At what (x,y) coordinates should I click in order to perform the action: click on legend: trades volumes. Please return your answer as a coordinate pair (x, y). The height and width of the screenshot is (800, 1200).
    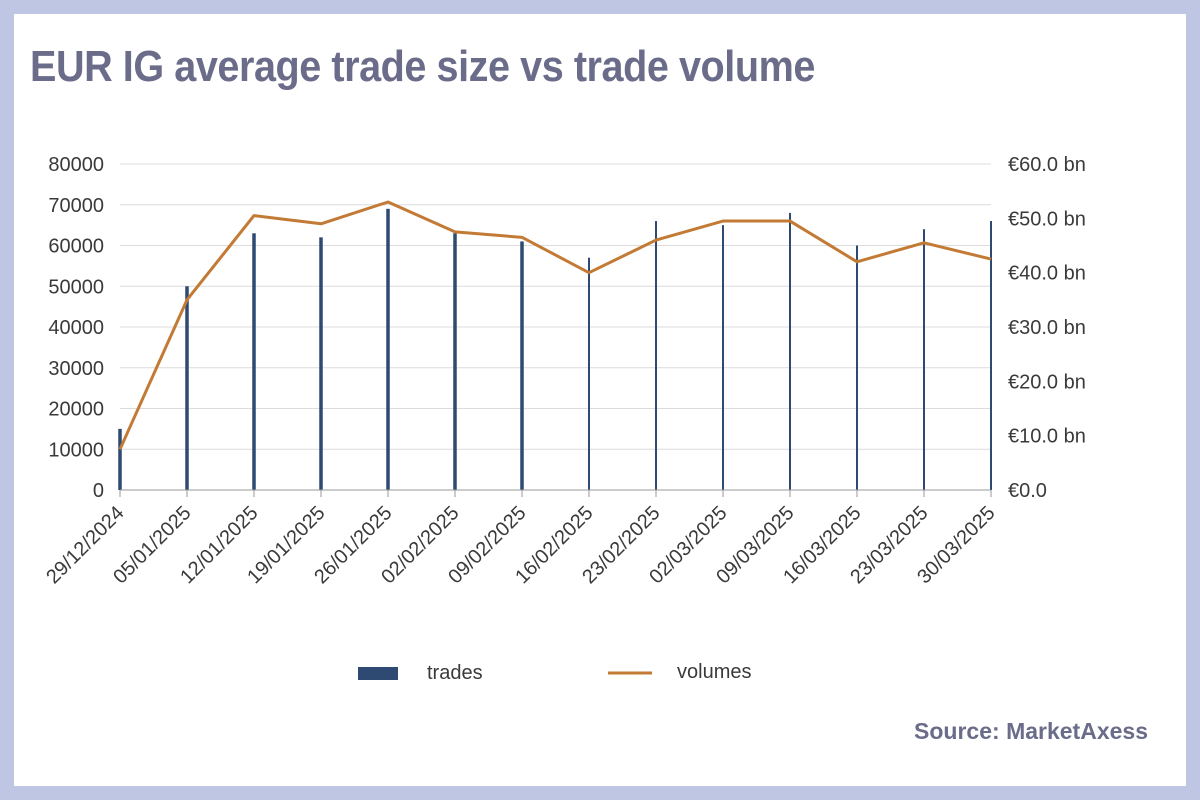
    Looking at the image, I should click on (554, 672).